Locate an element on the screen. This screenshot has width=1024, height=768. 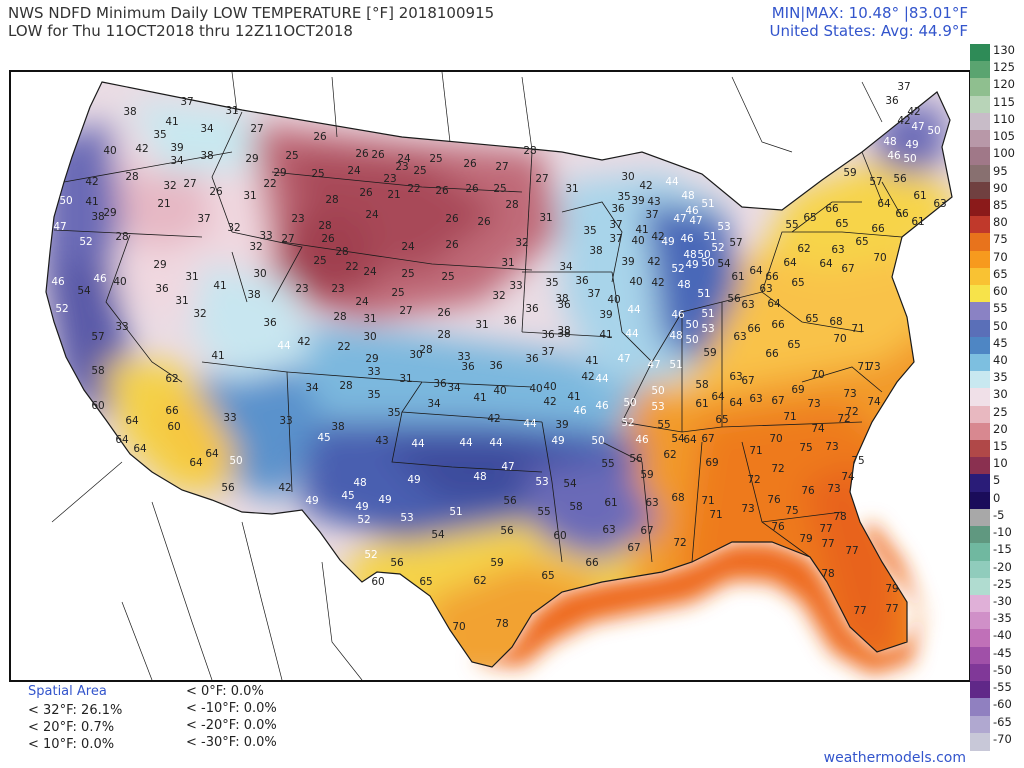
temperature-value-label: 63 is located at coordinates (837, 250).